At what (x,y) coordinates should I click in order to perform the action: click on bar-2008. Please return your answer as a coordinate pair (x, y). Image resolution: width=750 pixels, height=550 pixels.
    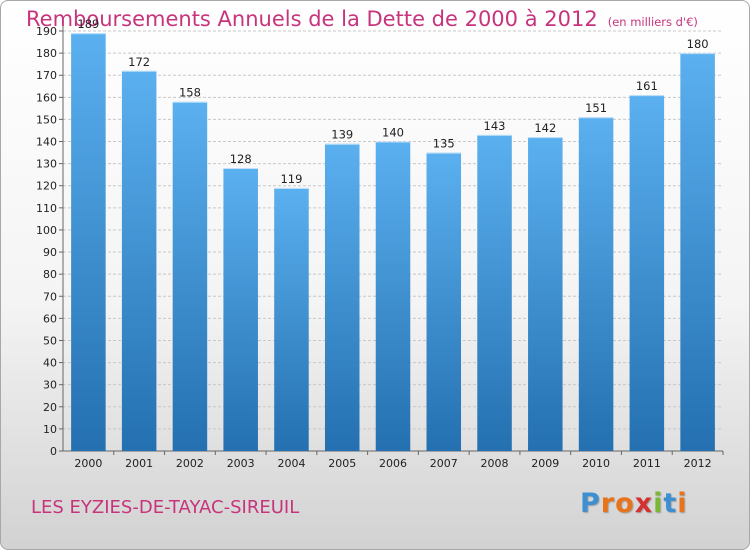
    Looking at the image, I should click on (494, 293).